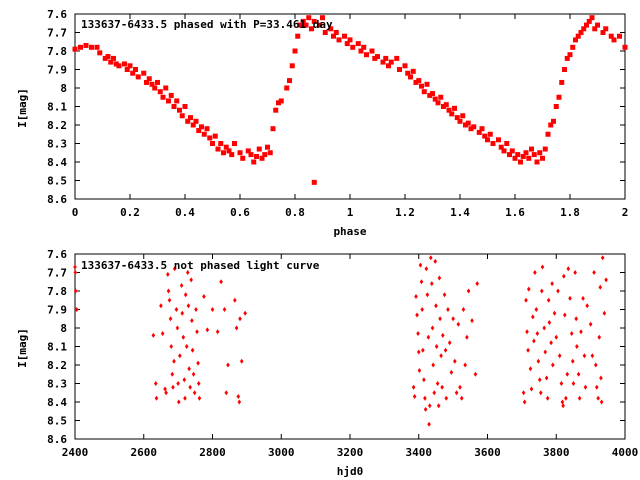  I want to click on y-tick-label: 8, so click(63, 88).